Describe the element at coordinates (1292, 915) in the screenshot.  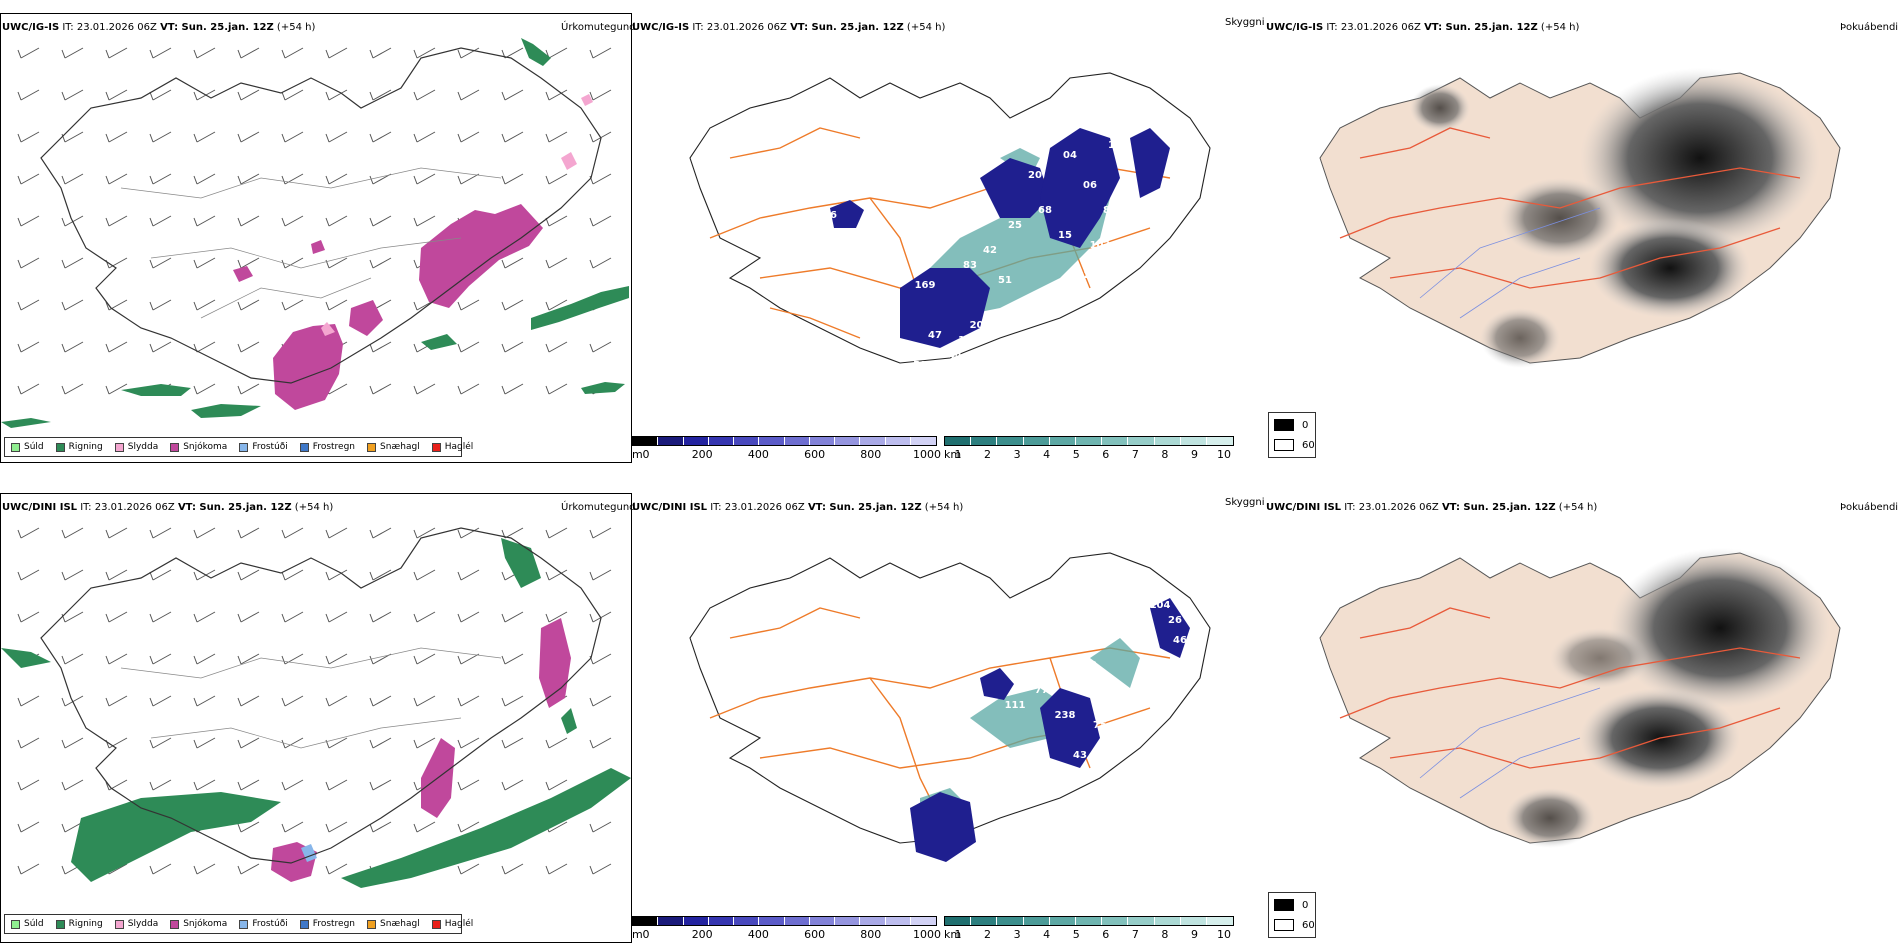
I see `fog-legend-row2: 0 60` at that location.